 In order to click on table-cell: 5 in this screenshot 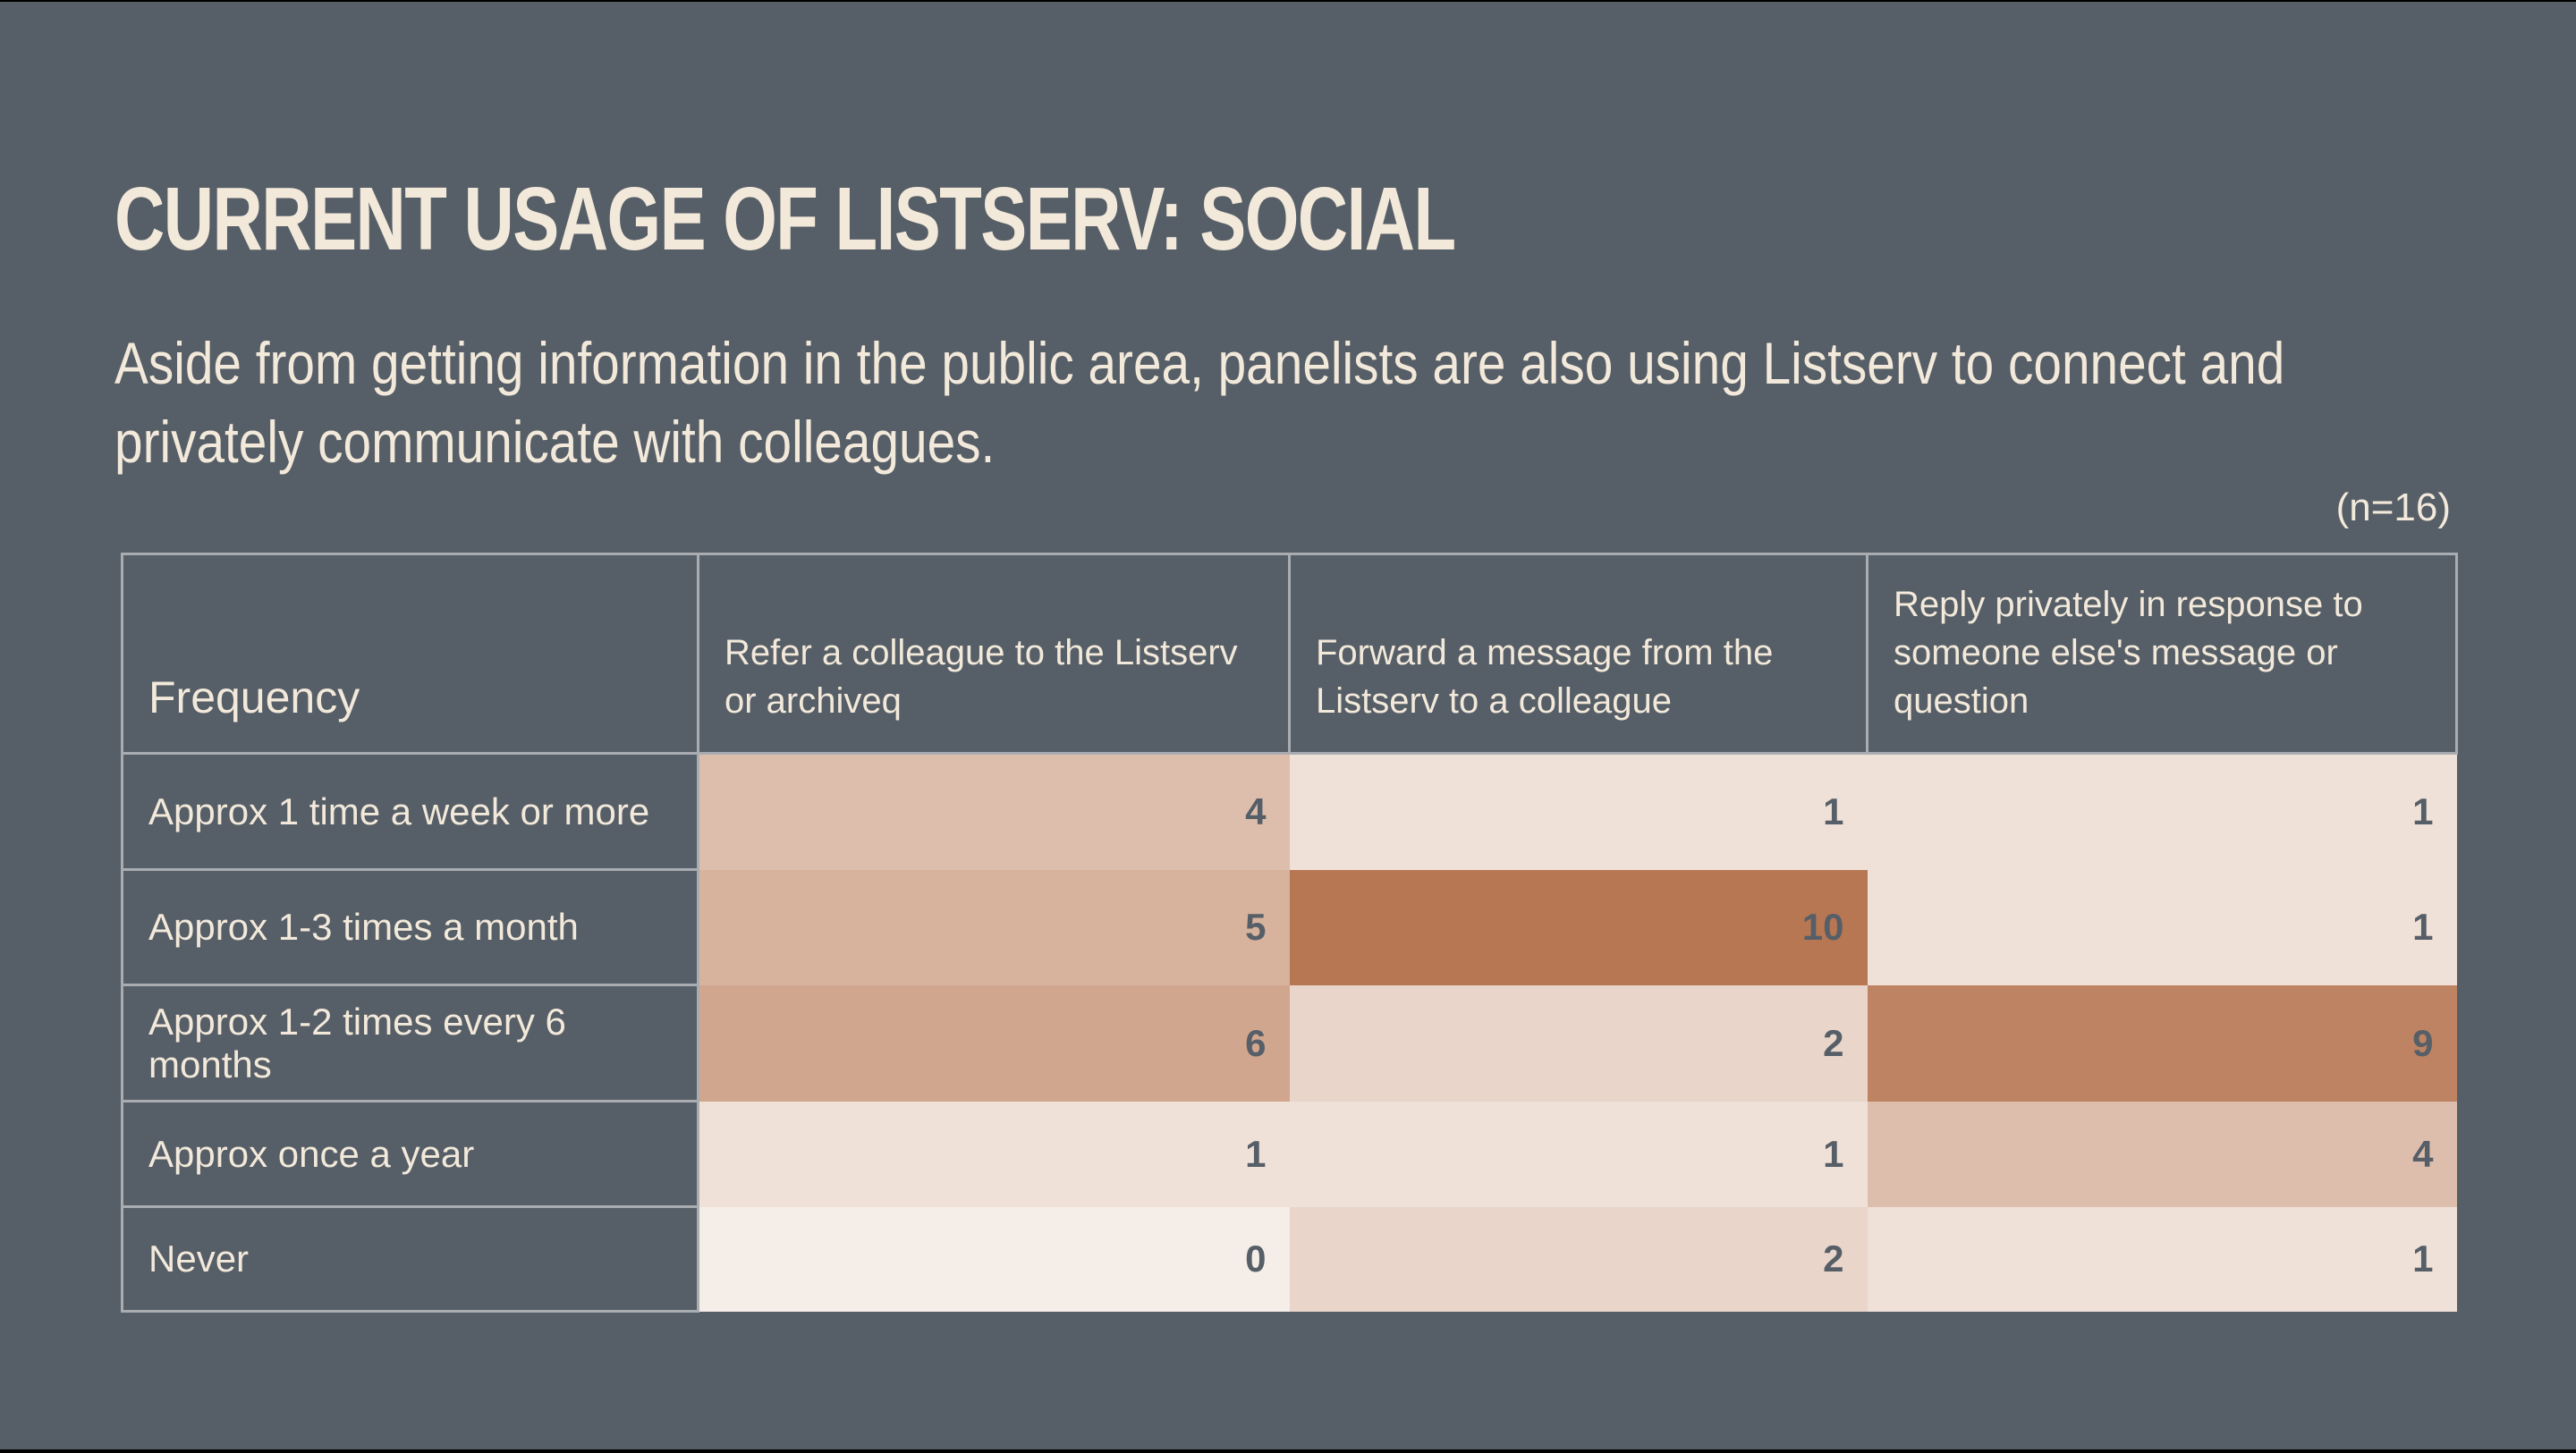, I will do `click(994, 927)`.